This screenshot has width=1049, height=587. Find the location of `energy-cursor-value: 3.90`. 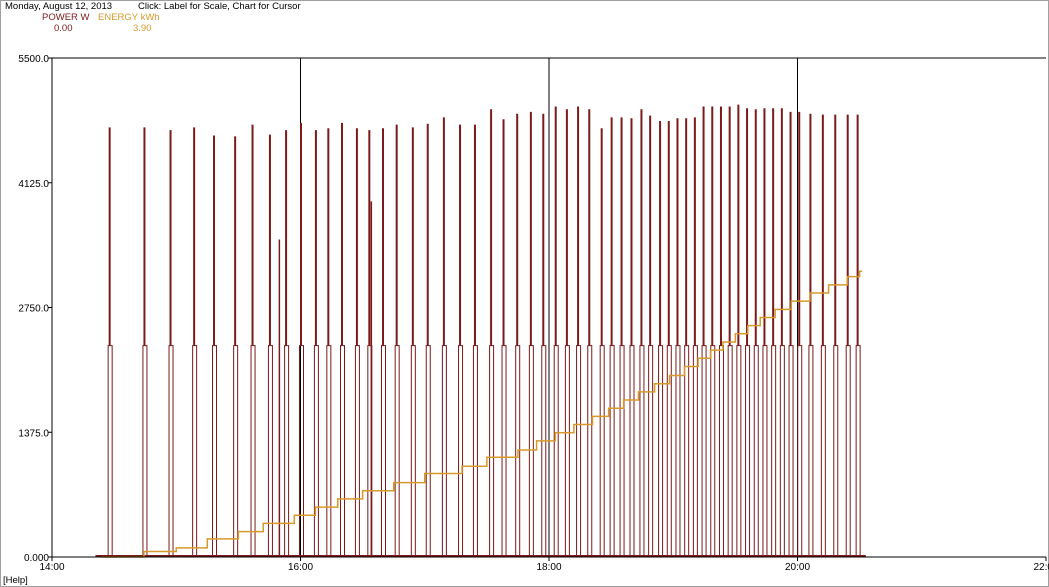

energy-cursor-value: 3.90 is located at coordinates (142, 28).